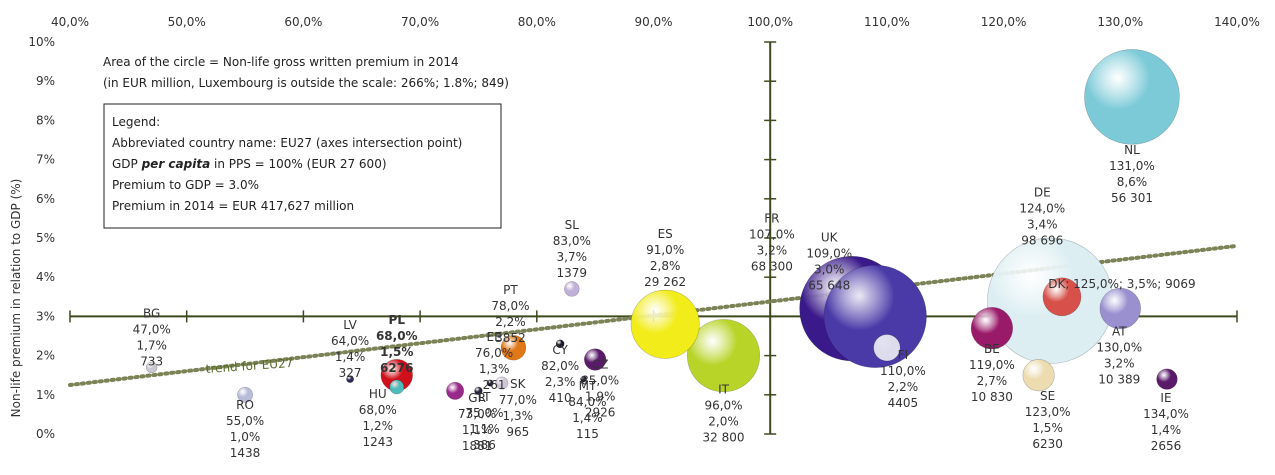 This screenshot has width=1275, height=475. I want to click on legend-frame, so click(302, 166).